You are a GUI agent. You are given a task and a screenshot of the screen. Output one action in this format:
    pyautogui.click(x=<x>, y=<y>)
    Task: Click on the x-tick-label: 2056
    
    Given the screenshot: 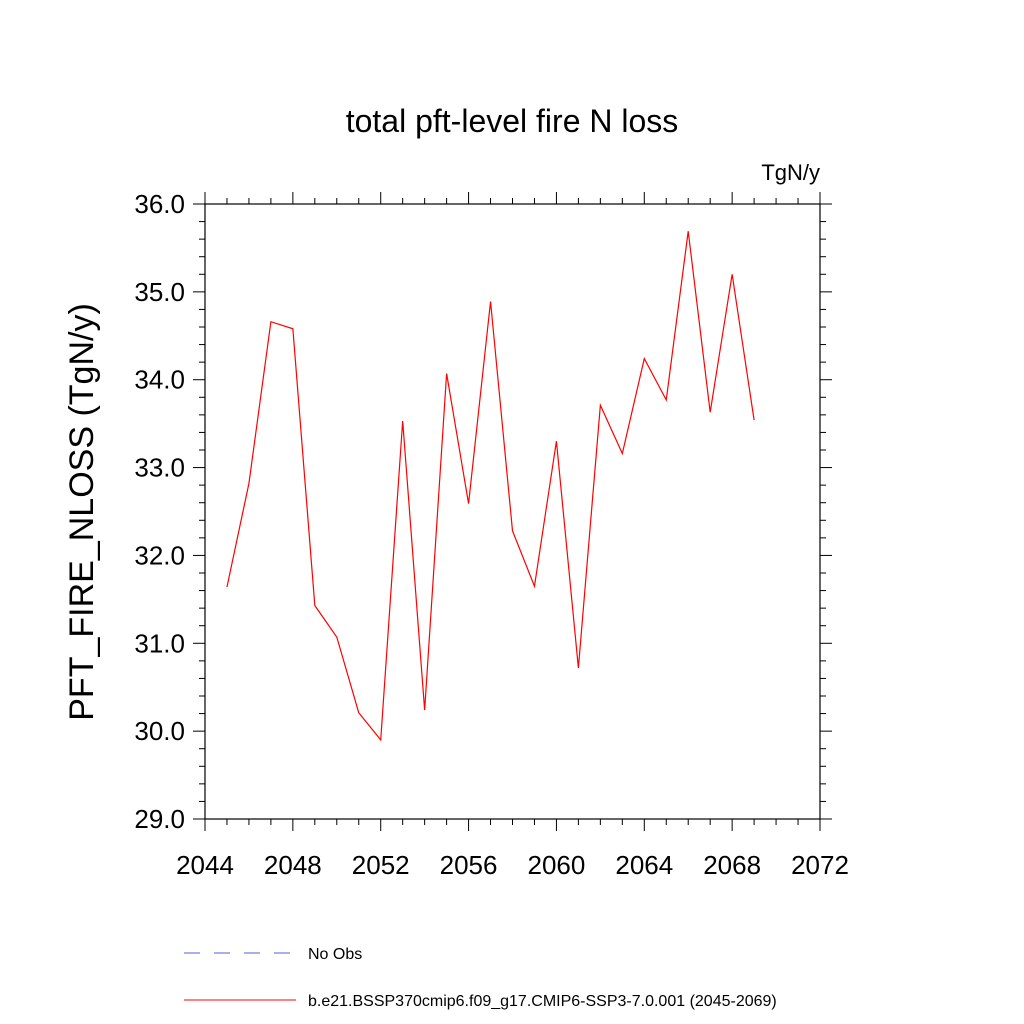 What is the action you would take?
    pyautogui.click(x=469, y=865)
    